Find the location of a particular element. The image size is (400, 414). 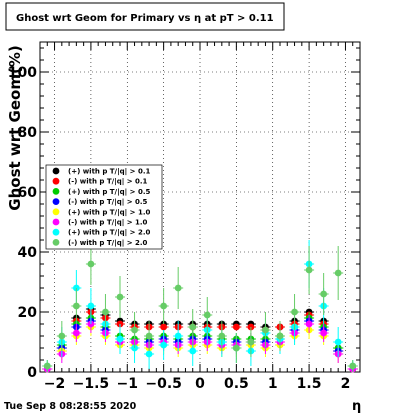

x-tick-label: −1.5 is located at coordinates (91, 384).